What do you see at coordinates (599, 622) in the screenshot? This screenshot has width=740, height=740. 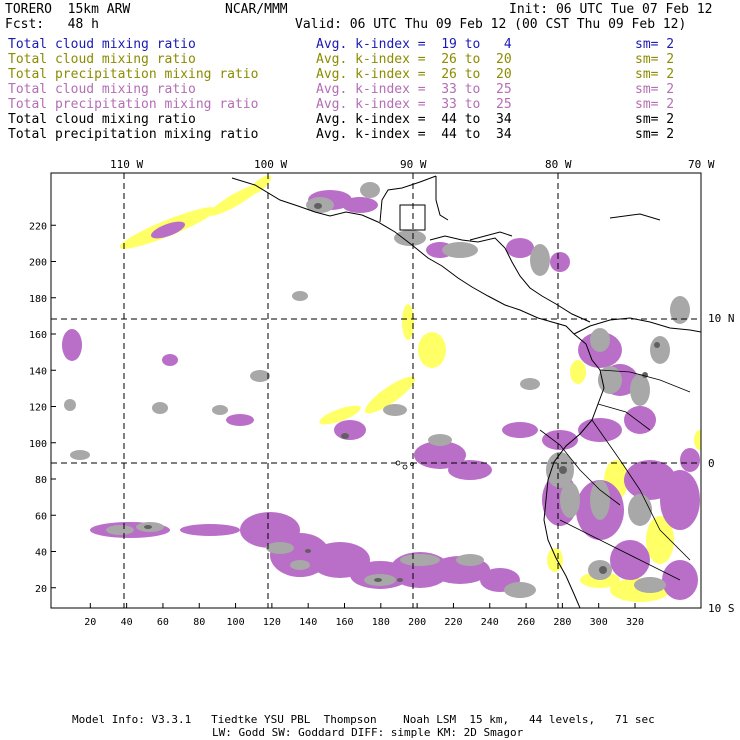 I see `x-tick-label: 300` at bounding box center [599, 622].